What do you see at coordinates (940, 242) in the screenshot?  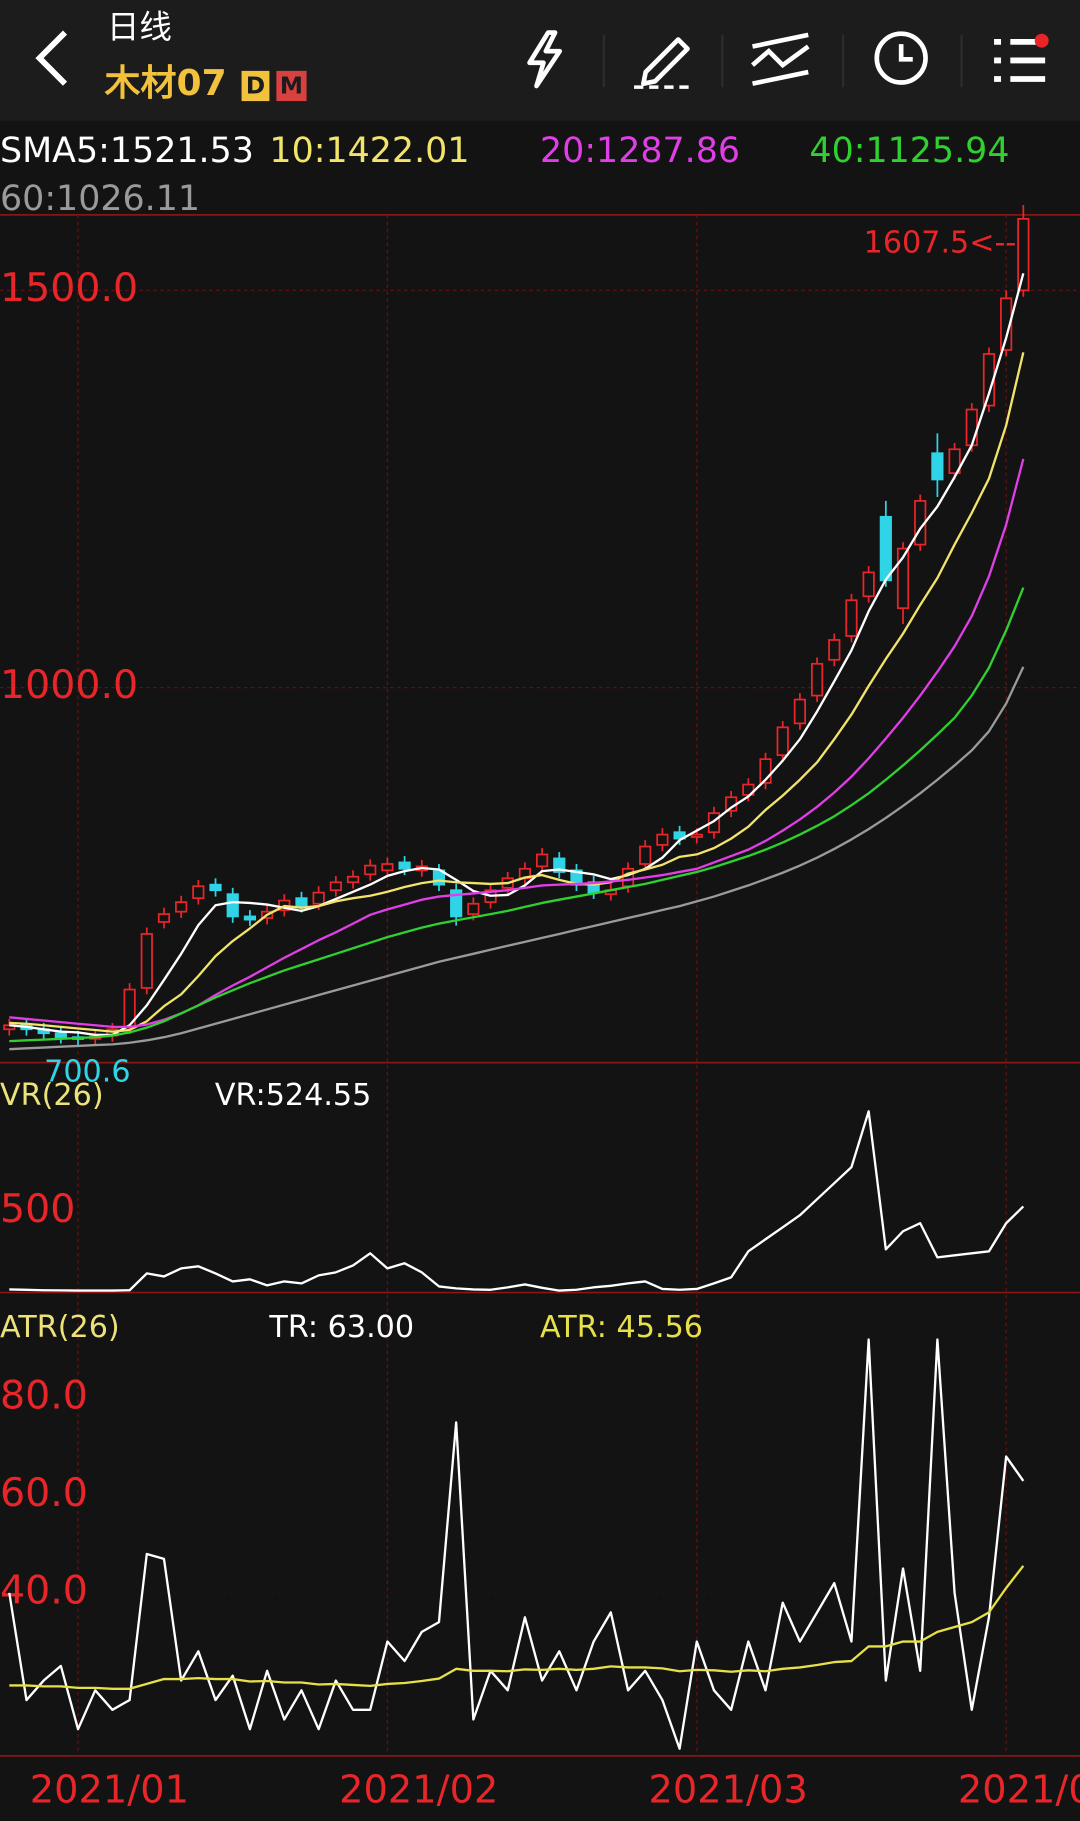 I see `high-label: 1607.5<--` at bounding box center [940, 242].